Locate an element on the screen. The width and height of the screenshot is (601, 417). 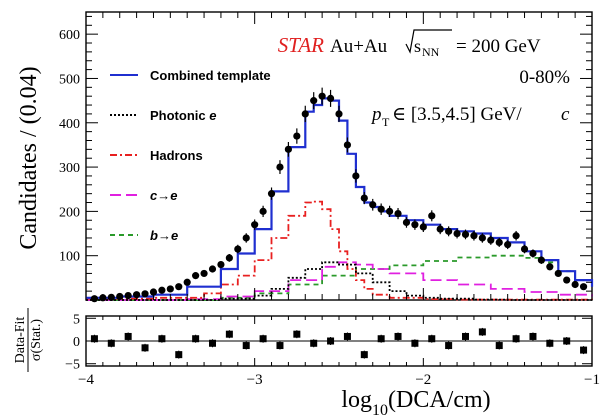
x-tick-label: −2 is located at coordinates (423, 380).